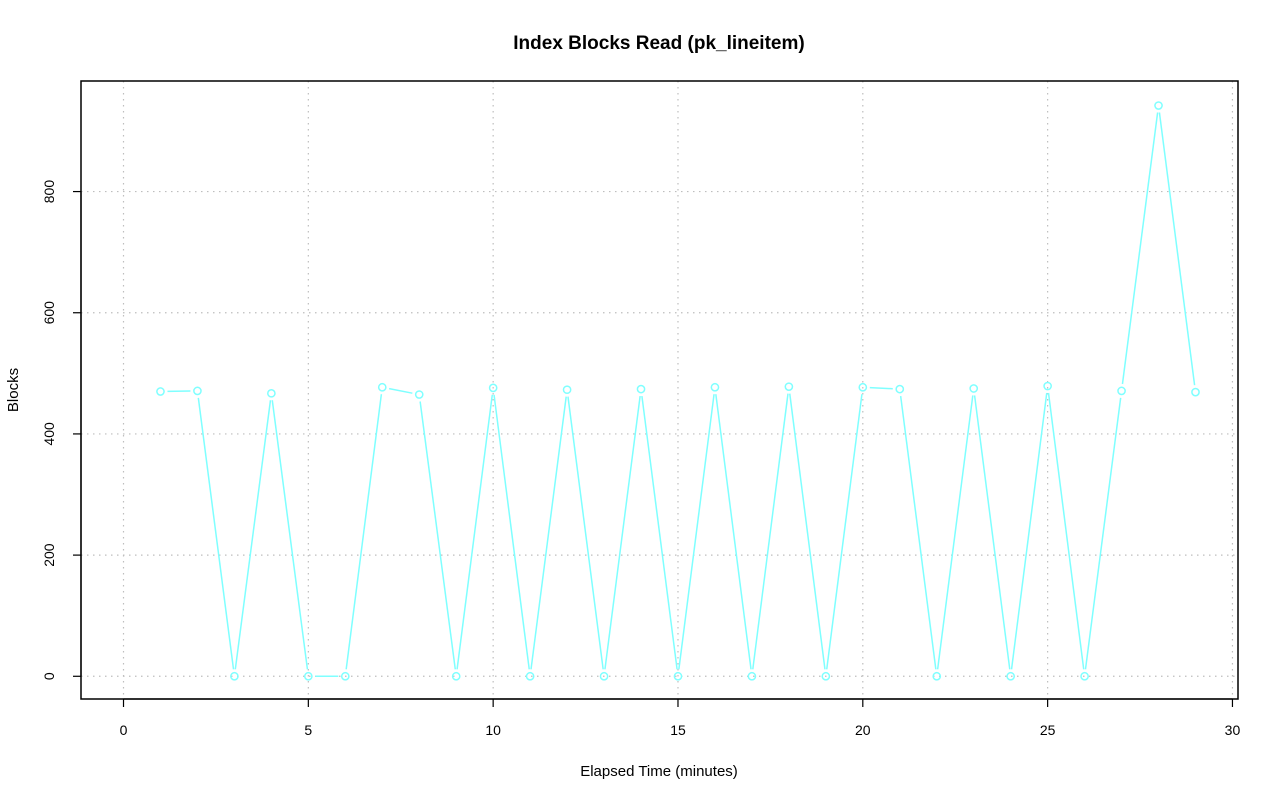 This screenshot has width=1280, height=806. What do you see at coordinates (49, 555) in the screenshot?
I see `y-tick-label: 200` at bounding box center [49, 555].